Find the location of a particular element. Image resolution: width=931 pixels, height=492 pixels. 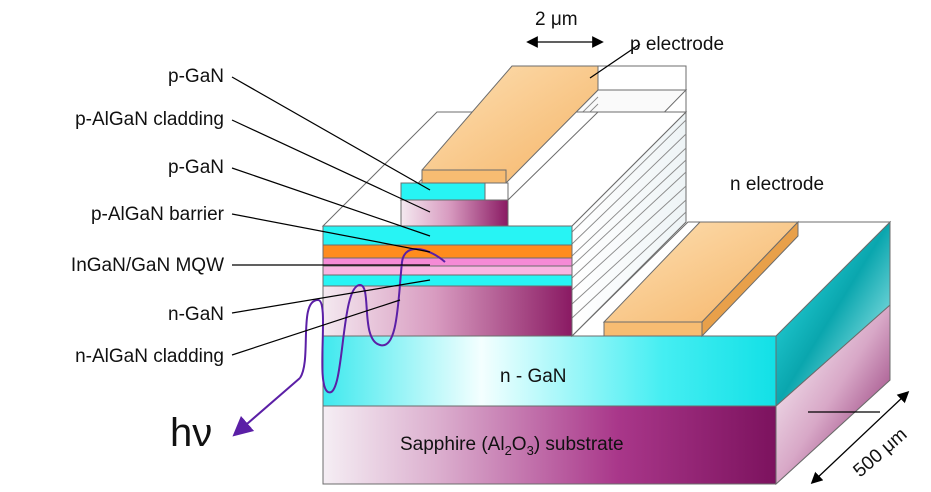

ridge is located at coordinates (454, 204).